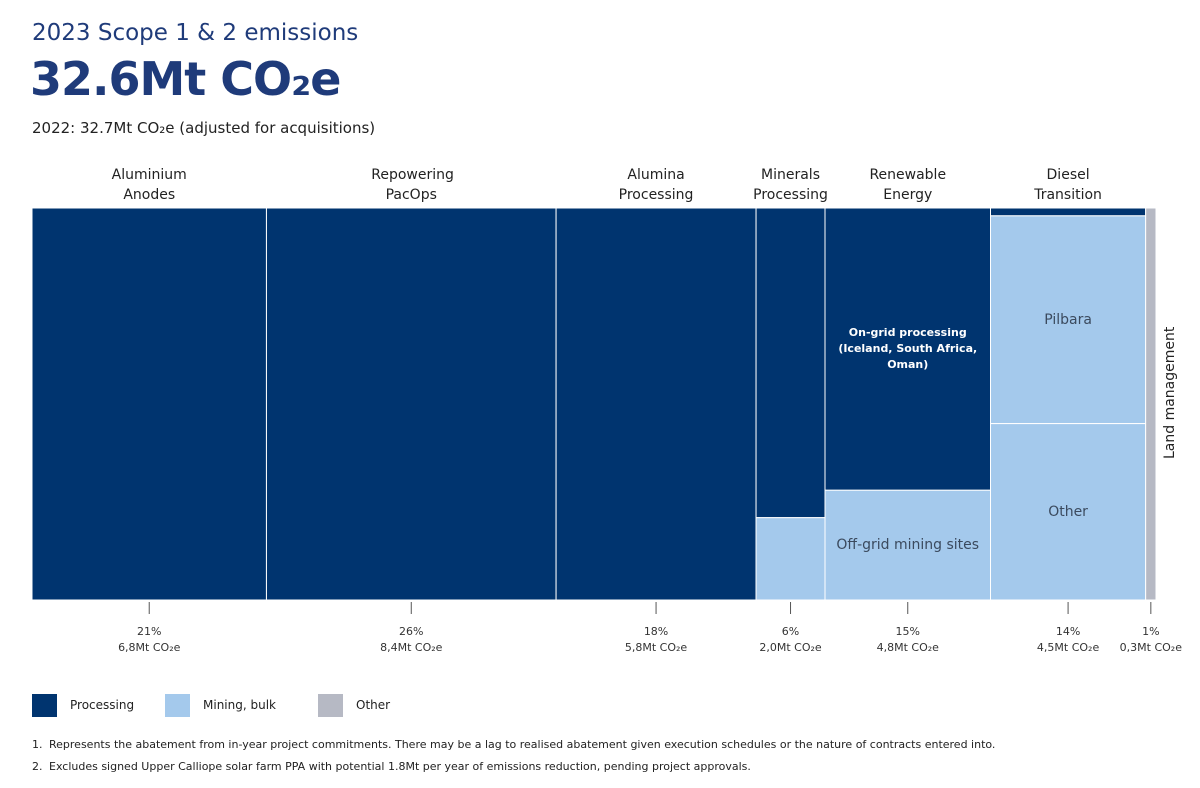  What do you see at coordinates (37, 766) in the screenshot?
I see `note-number: 2.` at bounding box center [37, 766].